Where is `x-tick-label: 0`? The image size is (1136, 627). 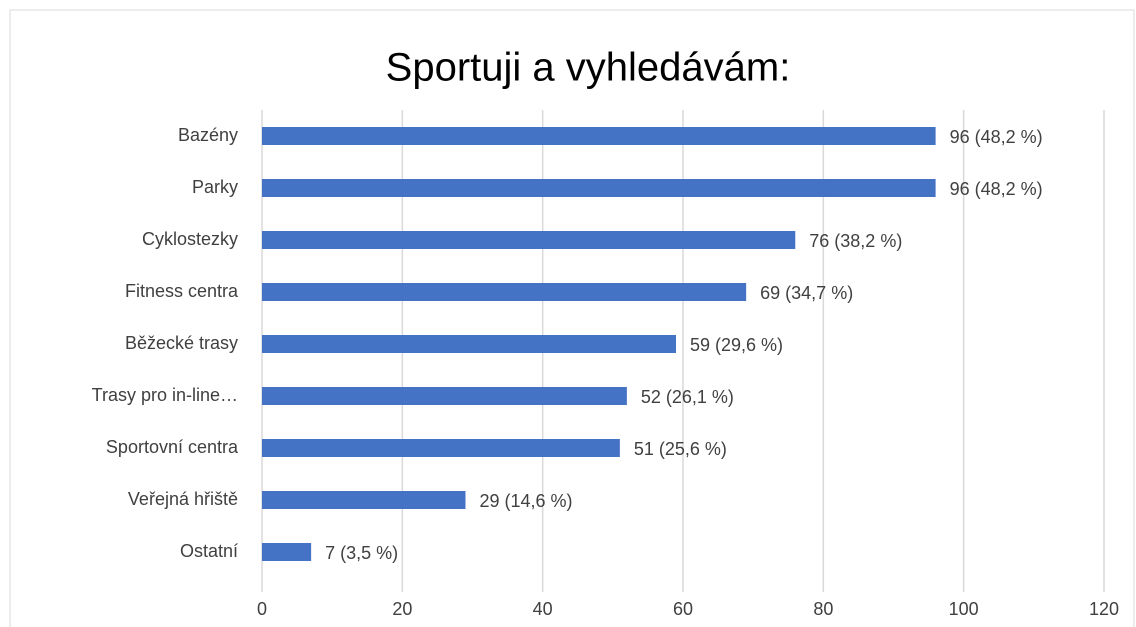 x-tick-label: 0 is located at coordinates (262, 609).